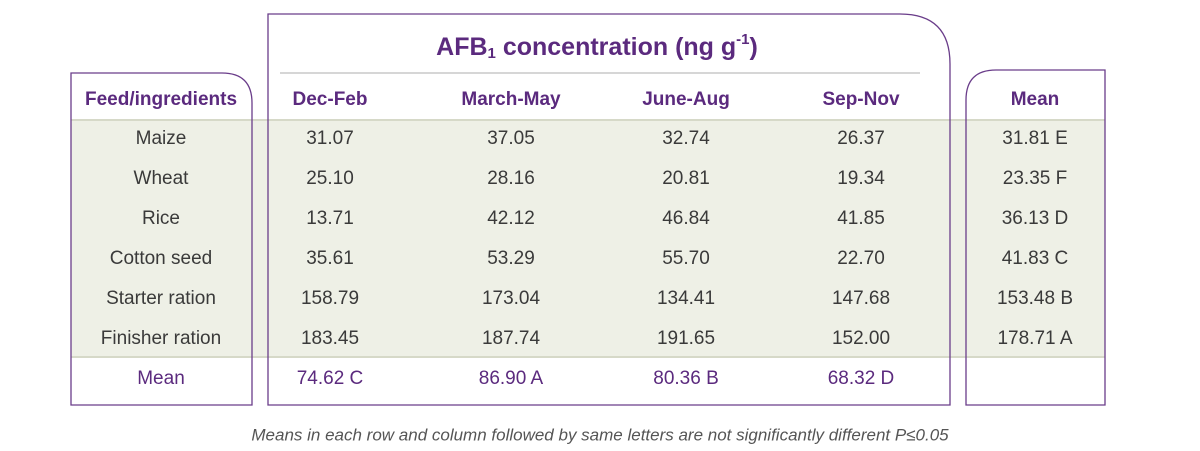 The image size is (1200, 451). What do you see at coordinates (1035, 258) in the screenshot?
I see `cell: 41.83 C` at bounding box center [1035, 258].